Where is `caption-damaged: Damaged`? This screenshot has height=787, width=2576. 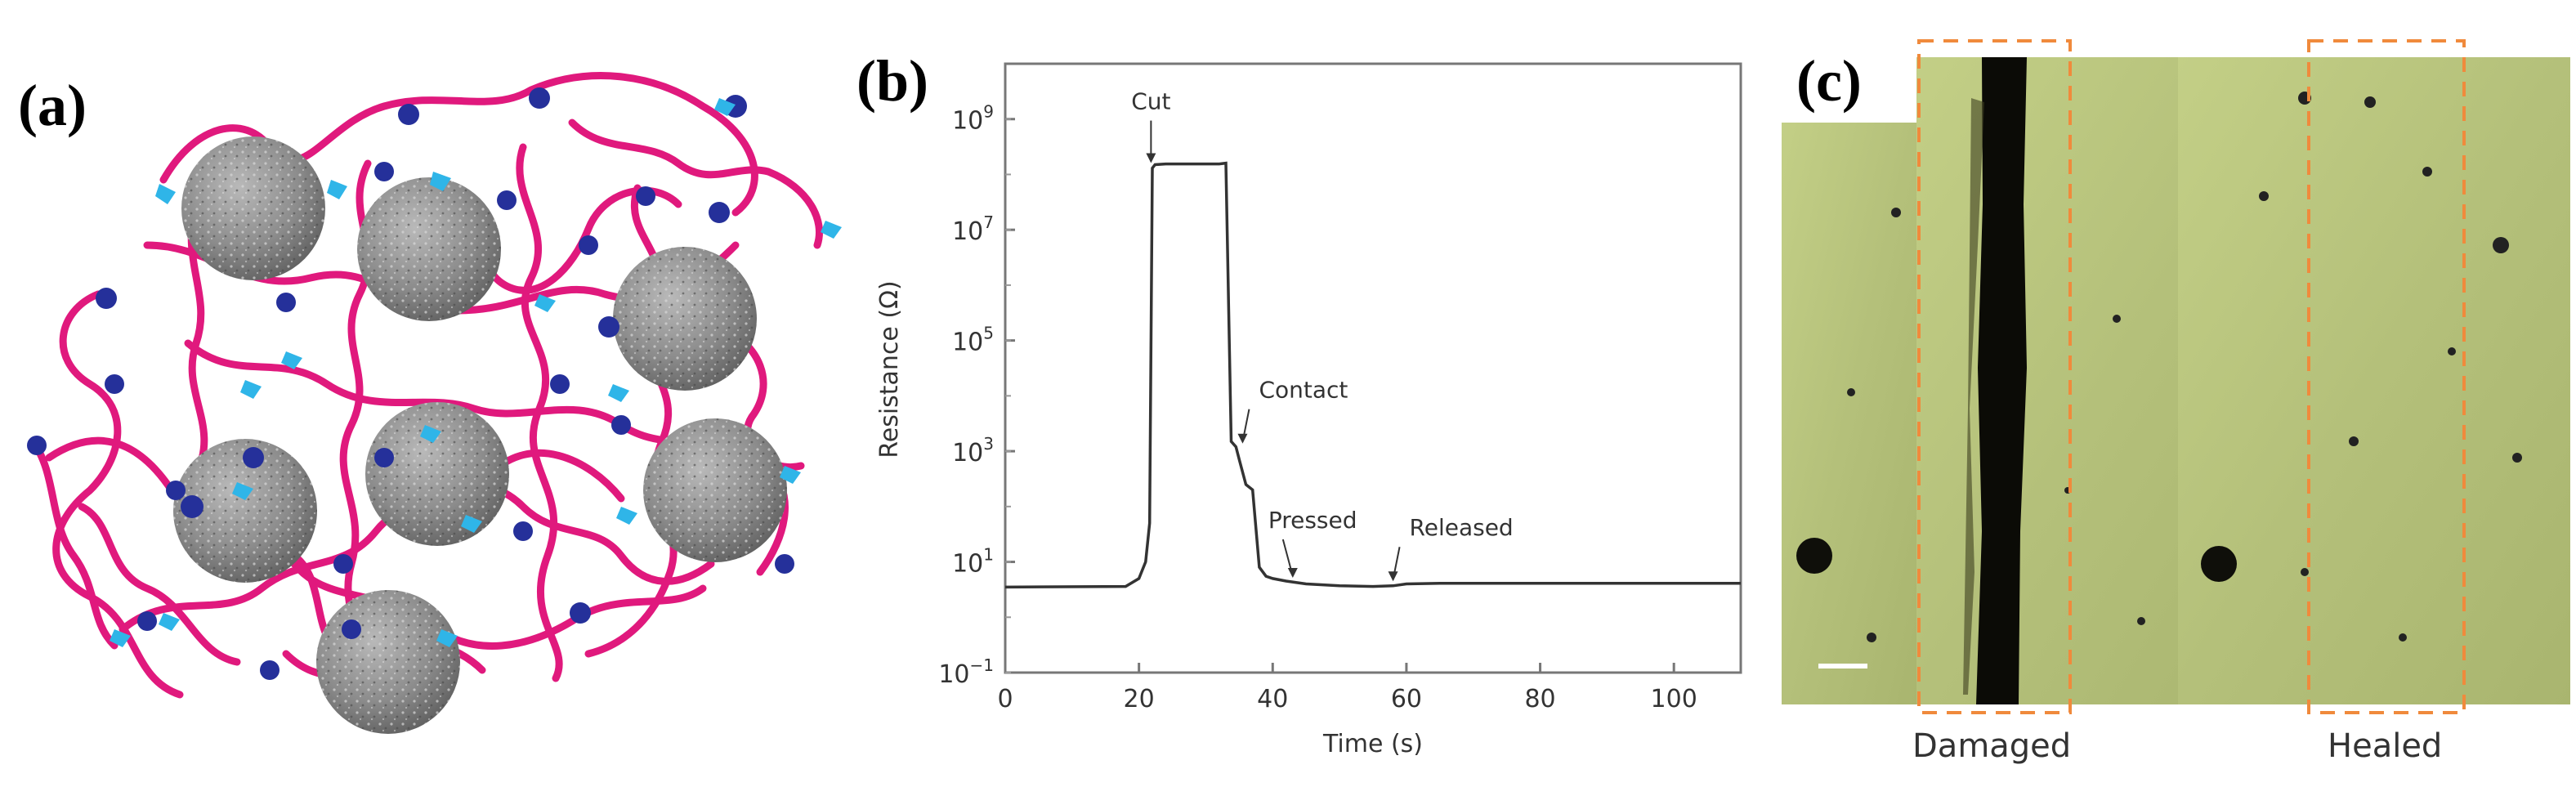 caption-damaged: Damaged is located at coordinates (1992, 746).